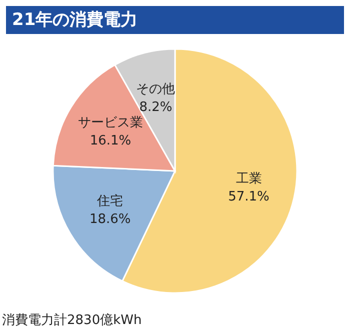  I want to click on slice-label: サービス業, so click(111, 122).